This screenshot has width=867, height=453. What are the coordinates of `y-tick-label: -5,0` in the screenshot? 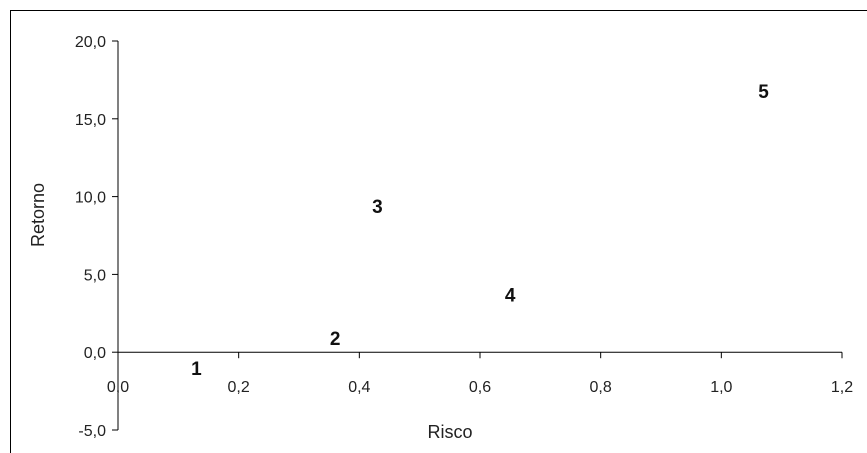 It's located at (92, 431).